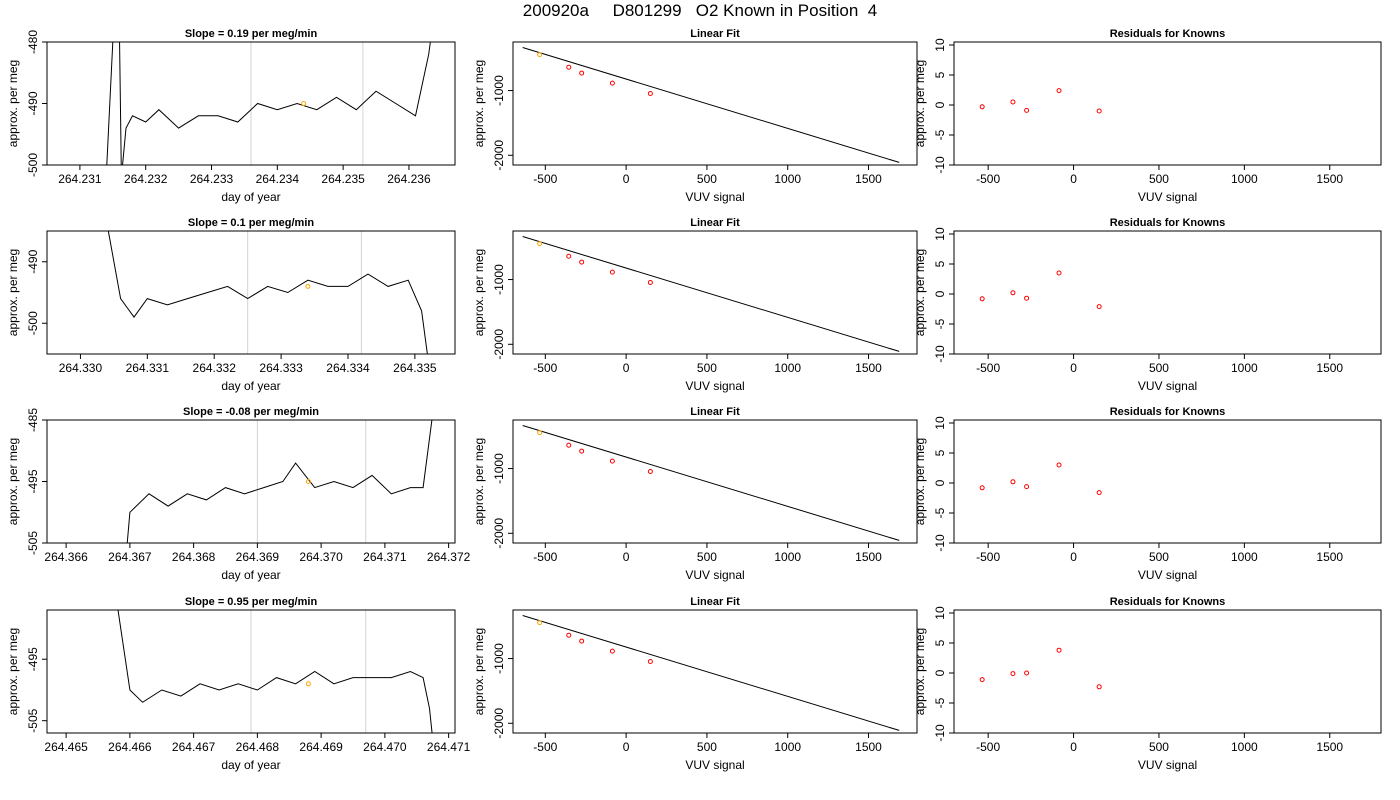 The image size is (1400, 800). What do you see at coordinates (449, 557) in the screenshot?
I see `x-tick-label: 264.372` at bounding box center [449, 557].